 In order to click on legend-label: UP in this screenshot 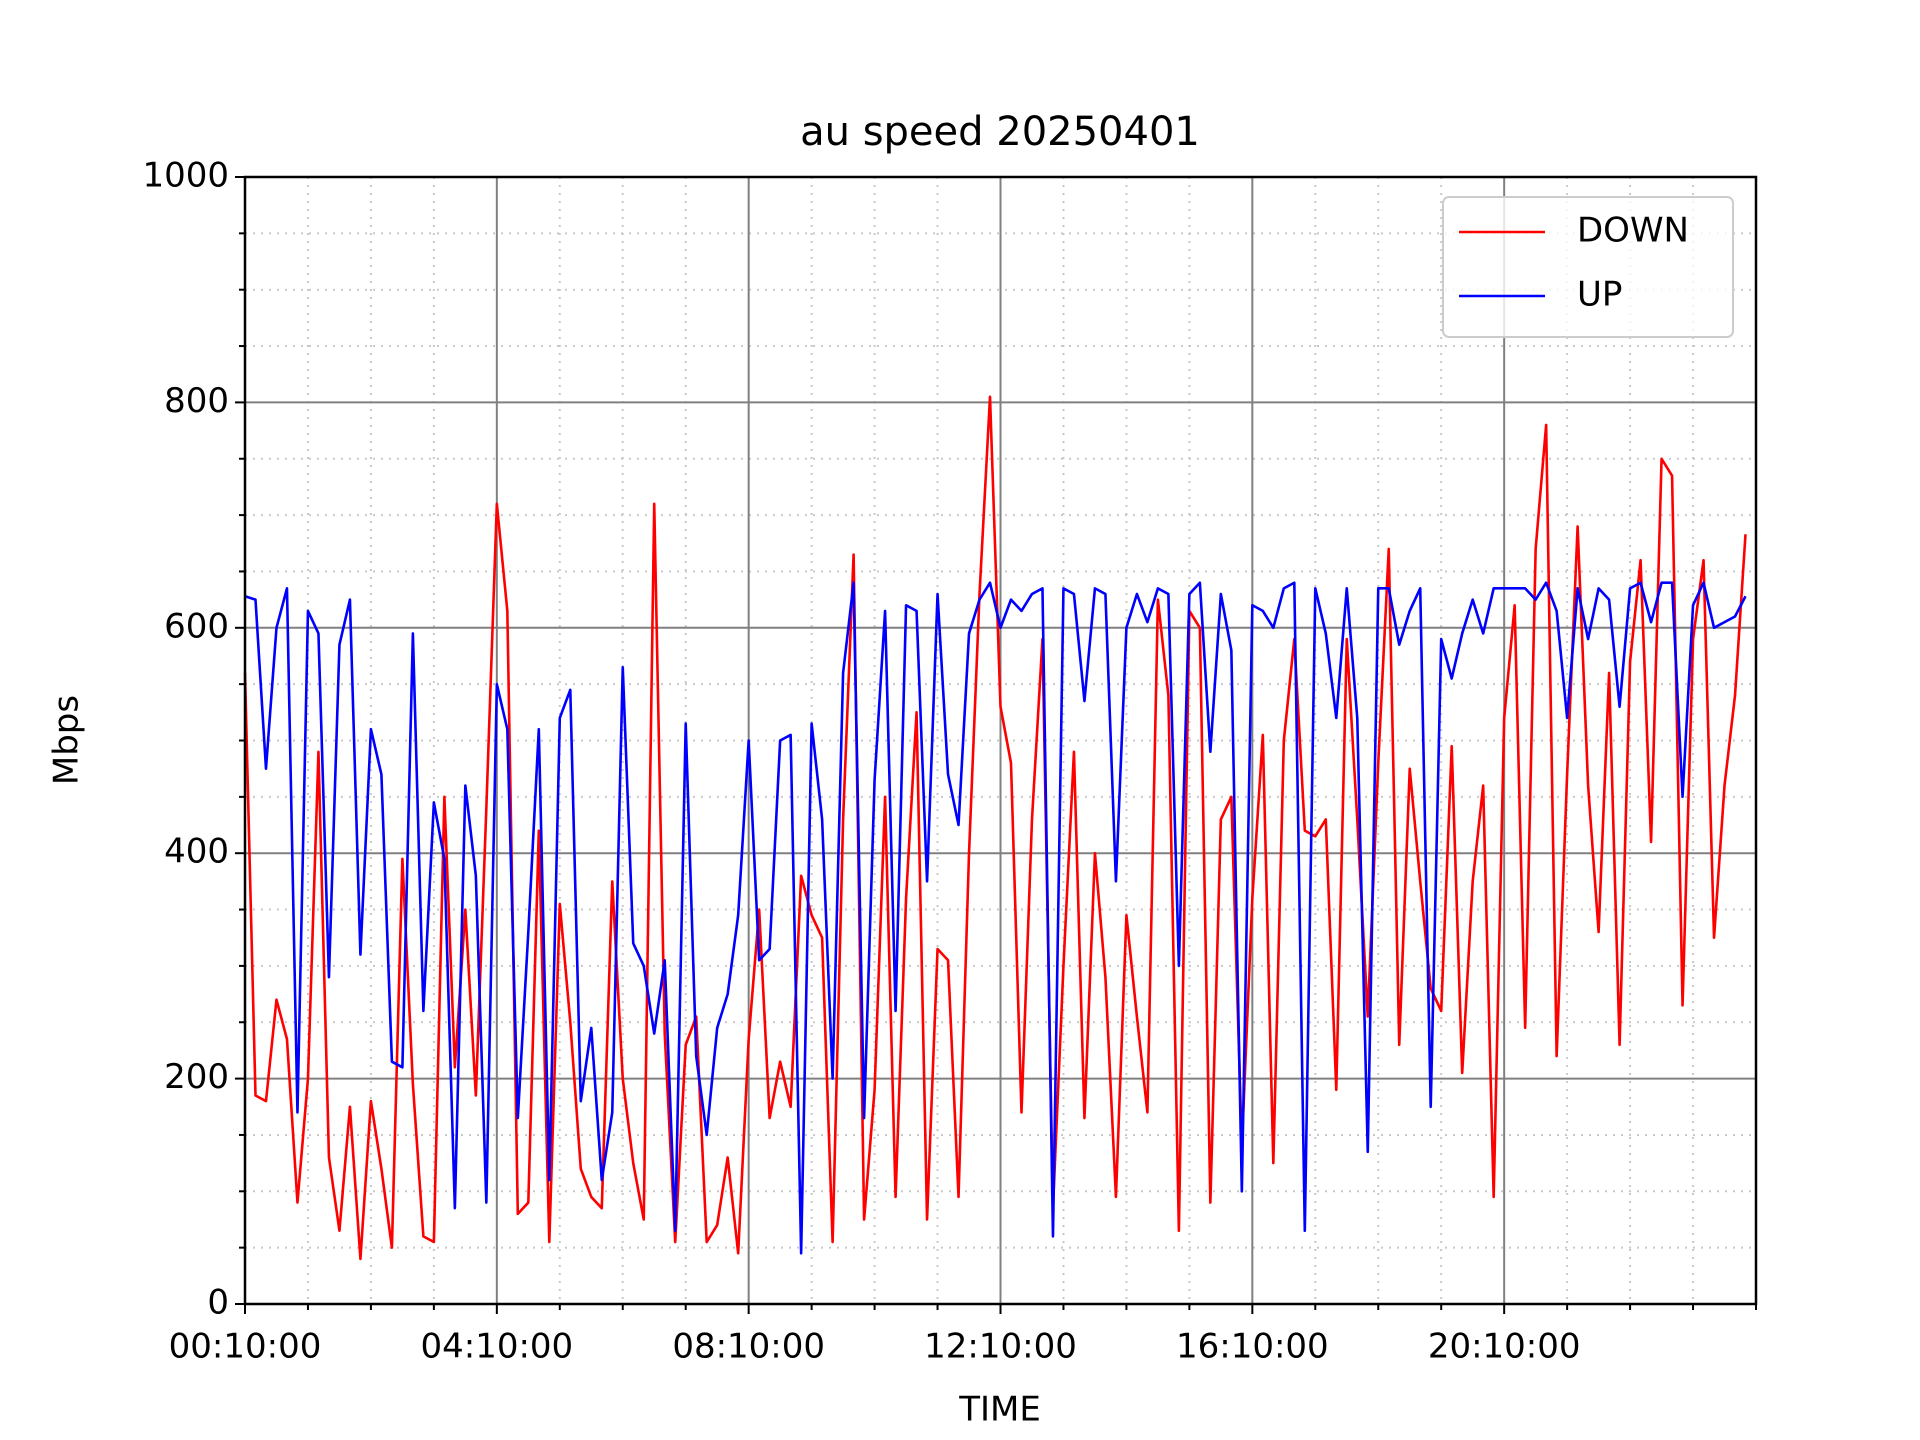, I will do `click(1599, 295)`.